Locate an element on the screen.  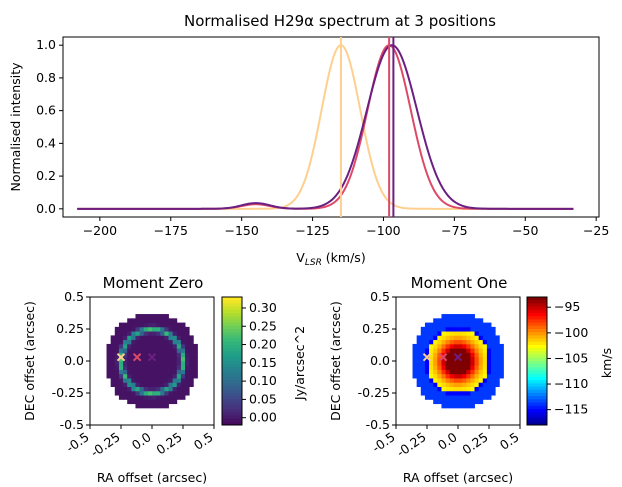
spectrum-xtick-label-3: −125 is located at coordinates (312, 230).